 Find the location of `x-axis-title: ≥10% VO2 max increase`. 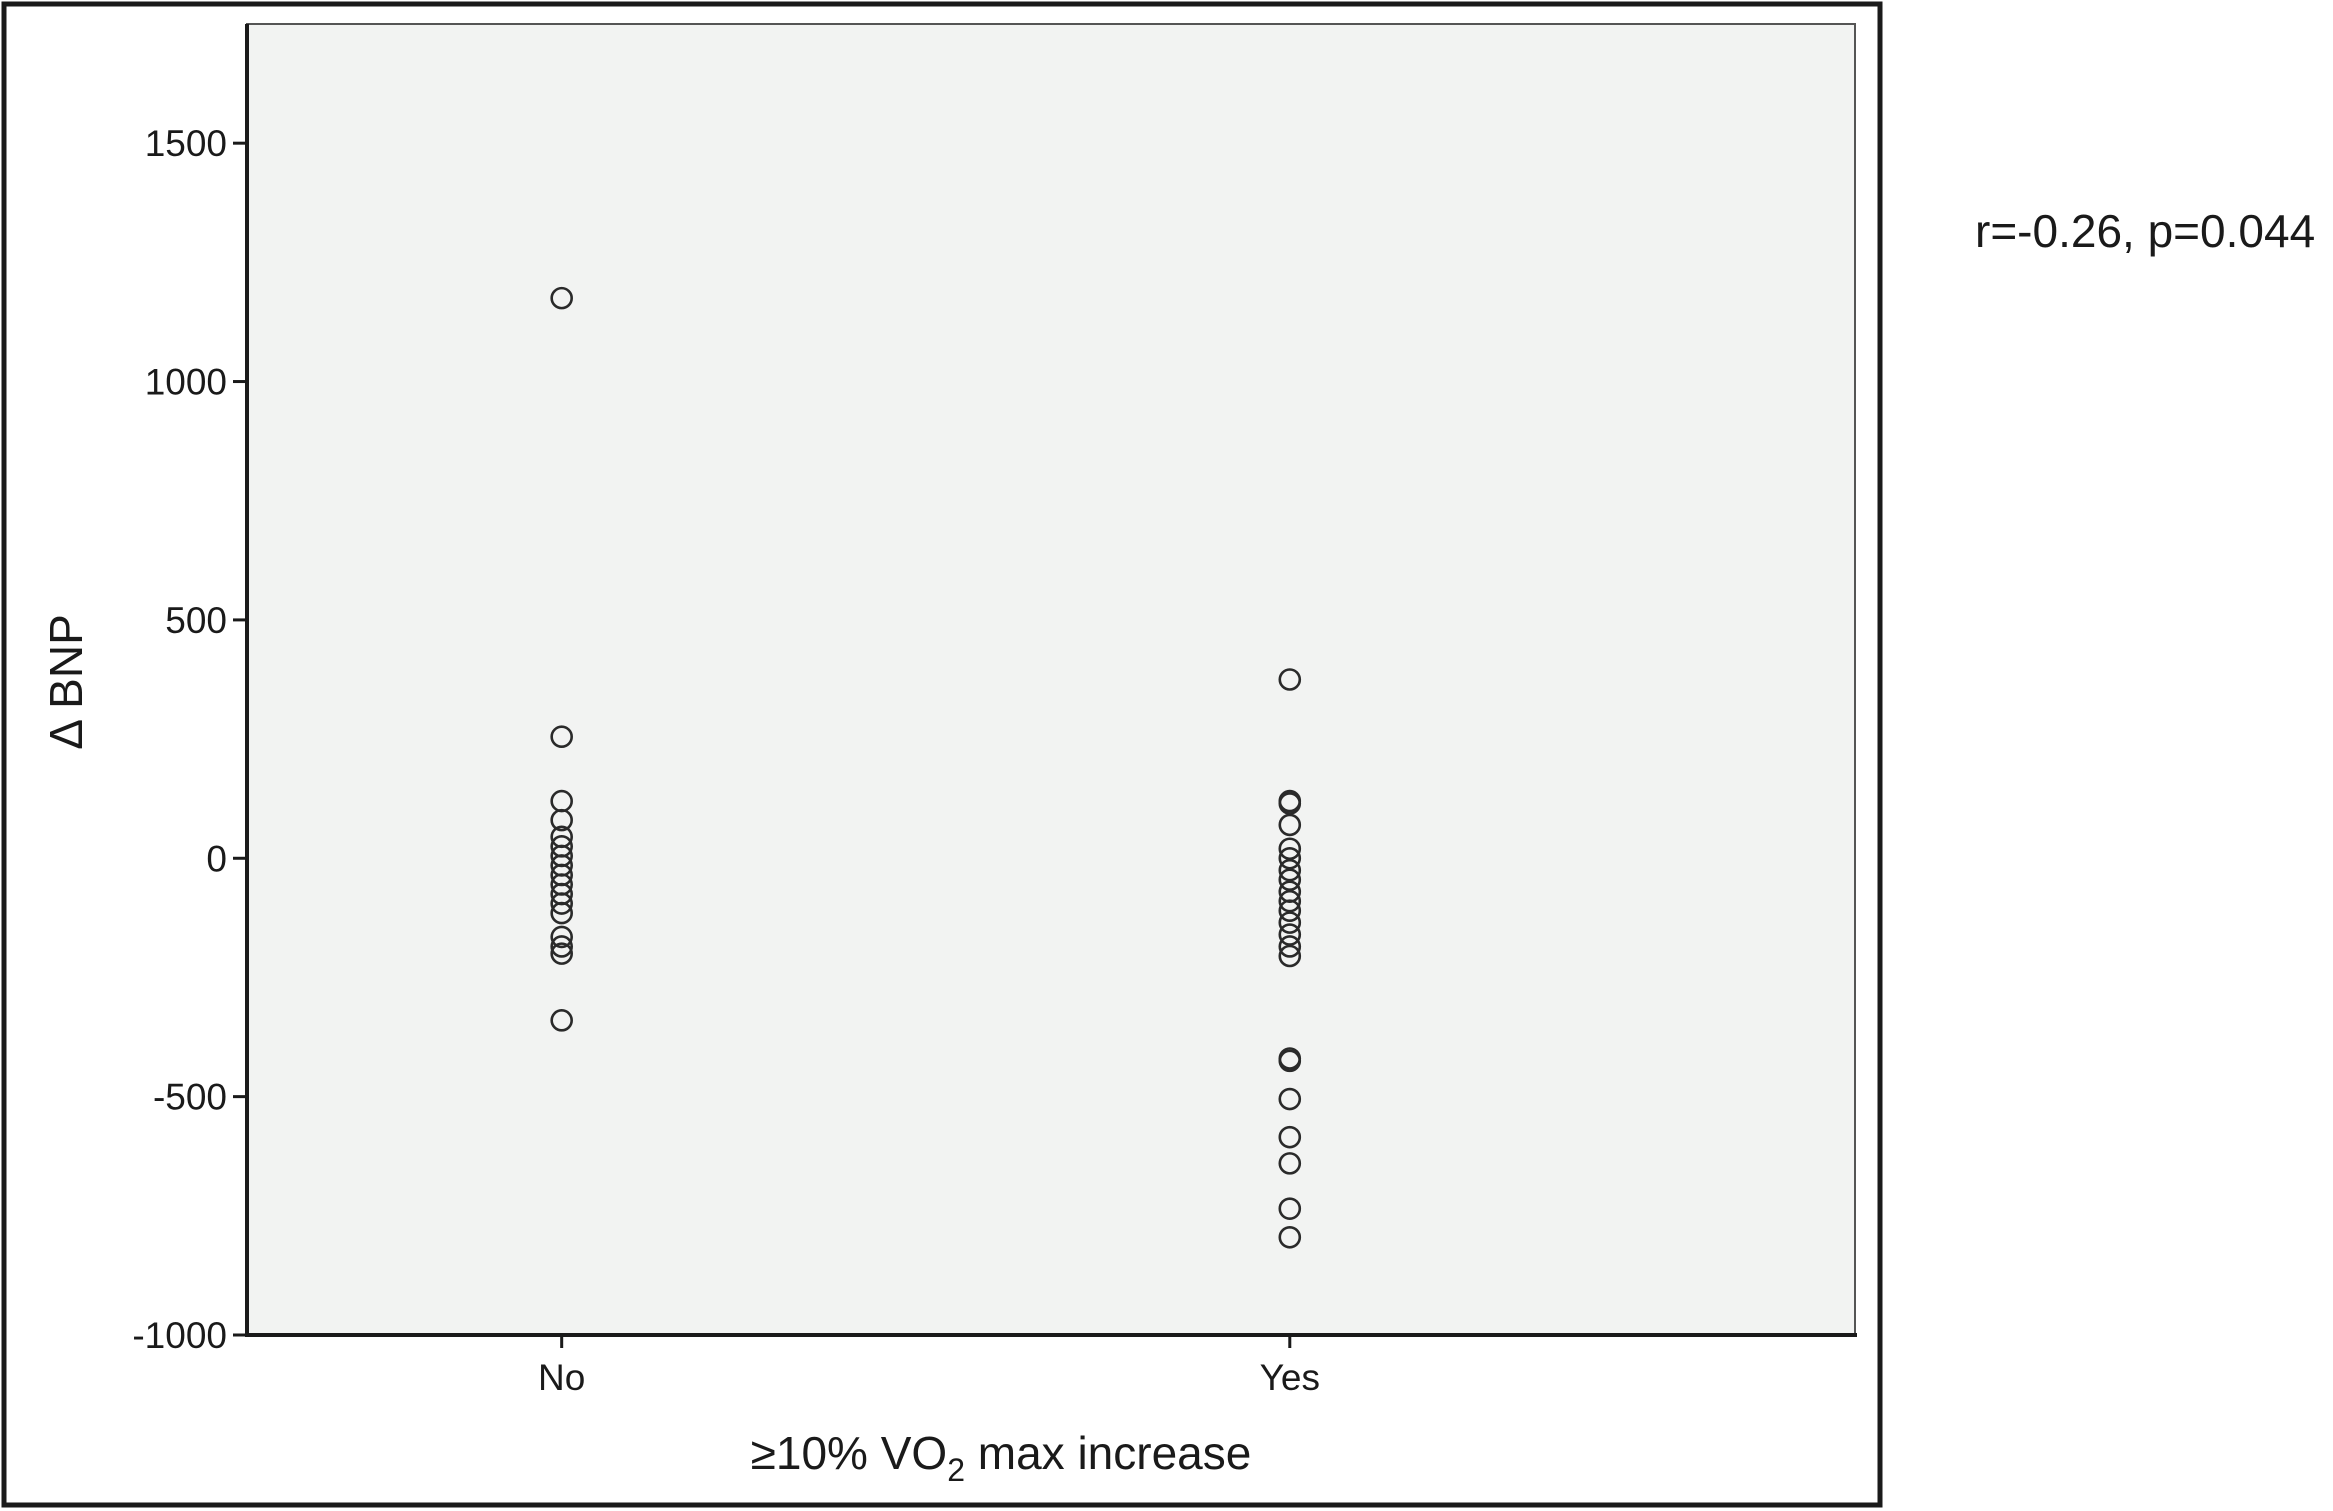

x-axis-title: ≥10% VO2 max increase is located at coordinates (1001, 1457).